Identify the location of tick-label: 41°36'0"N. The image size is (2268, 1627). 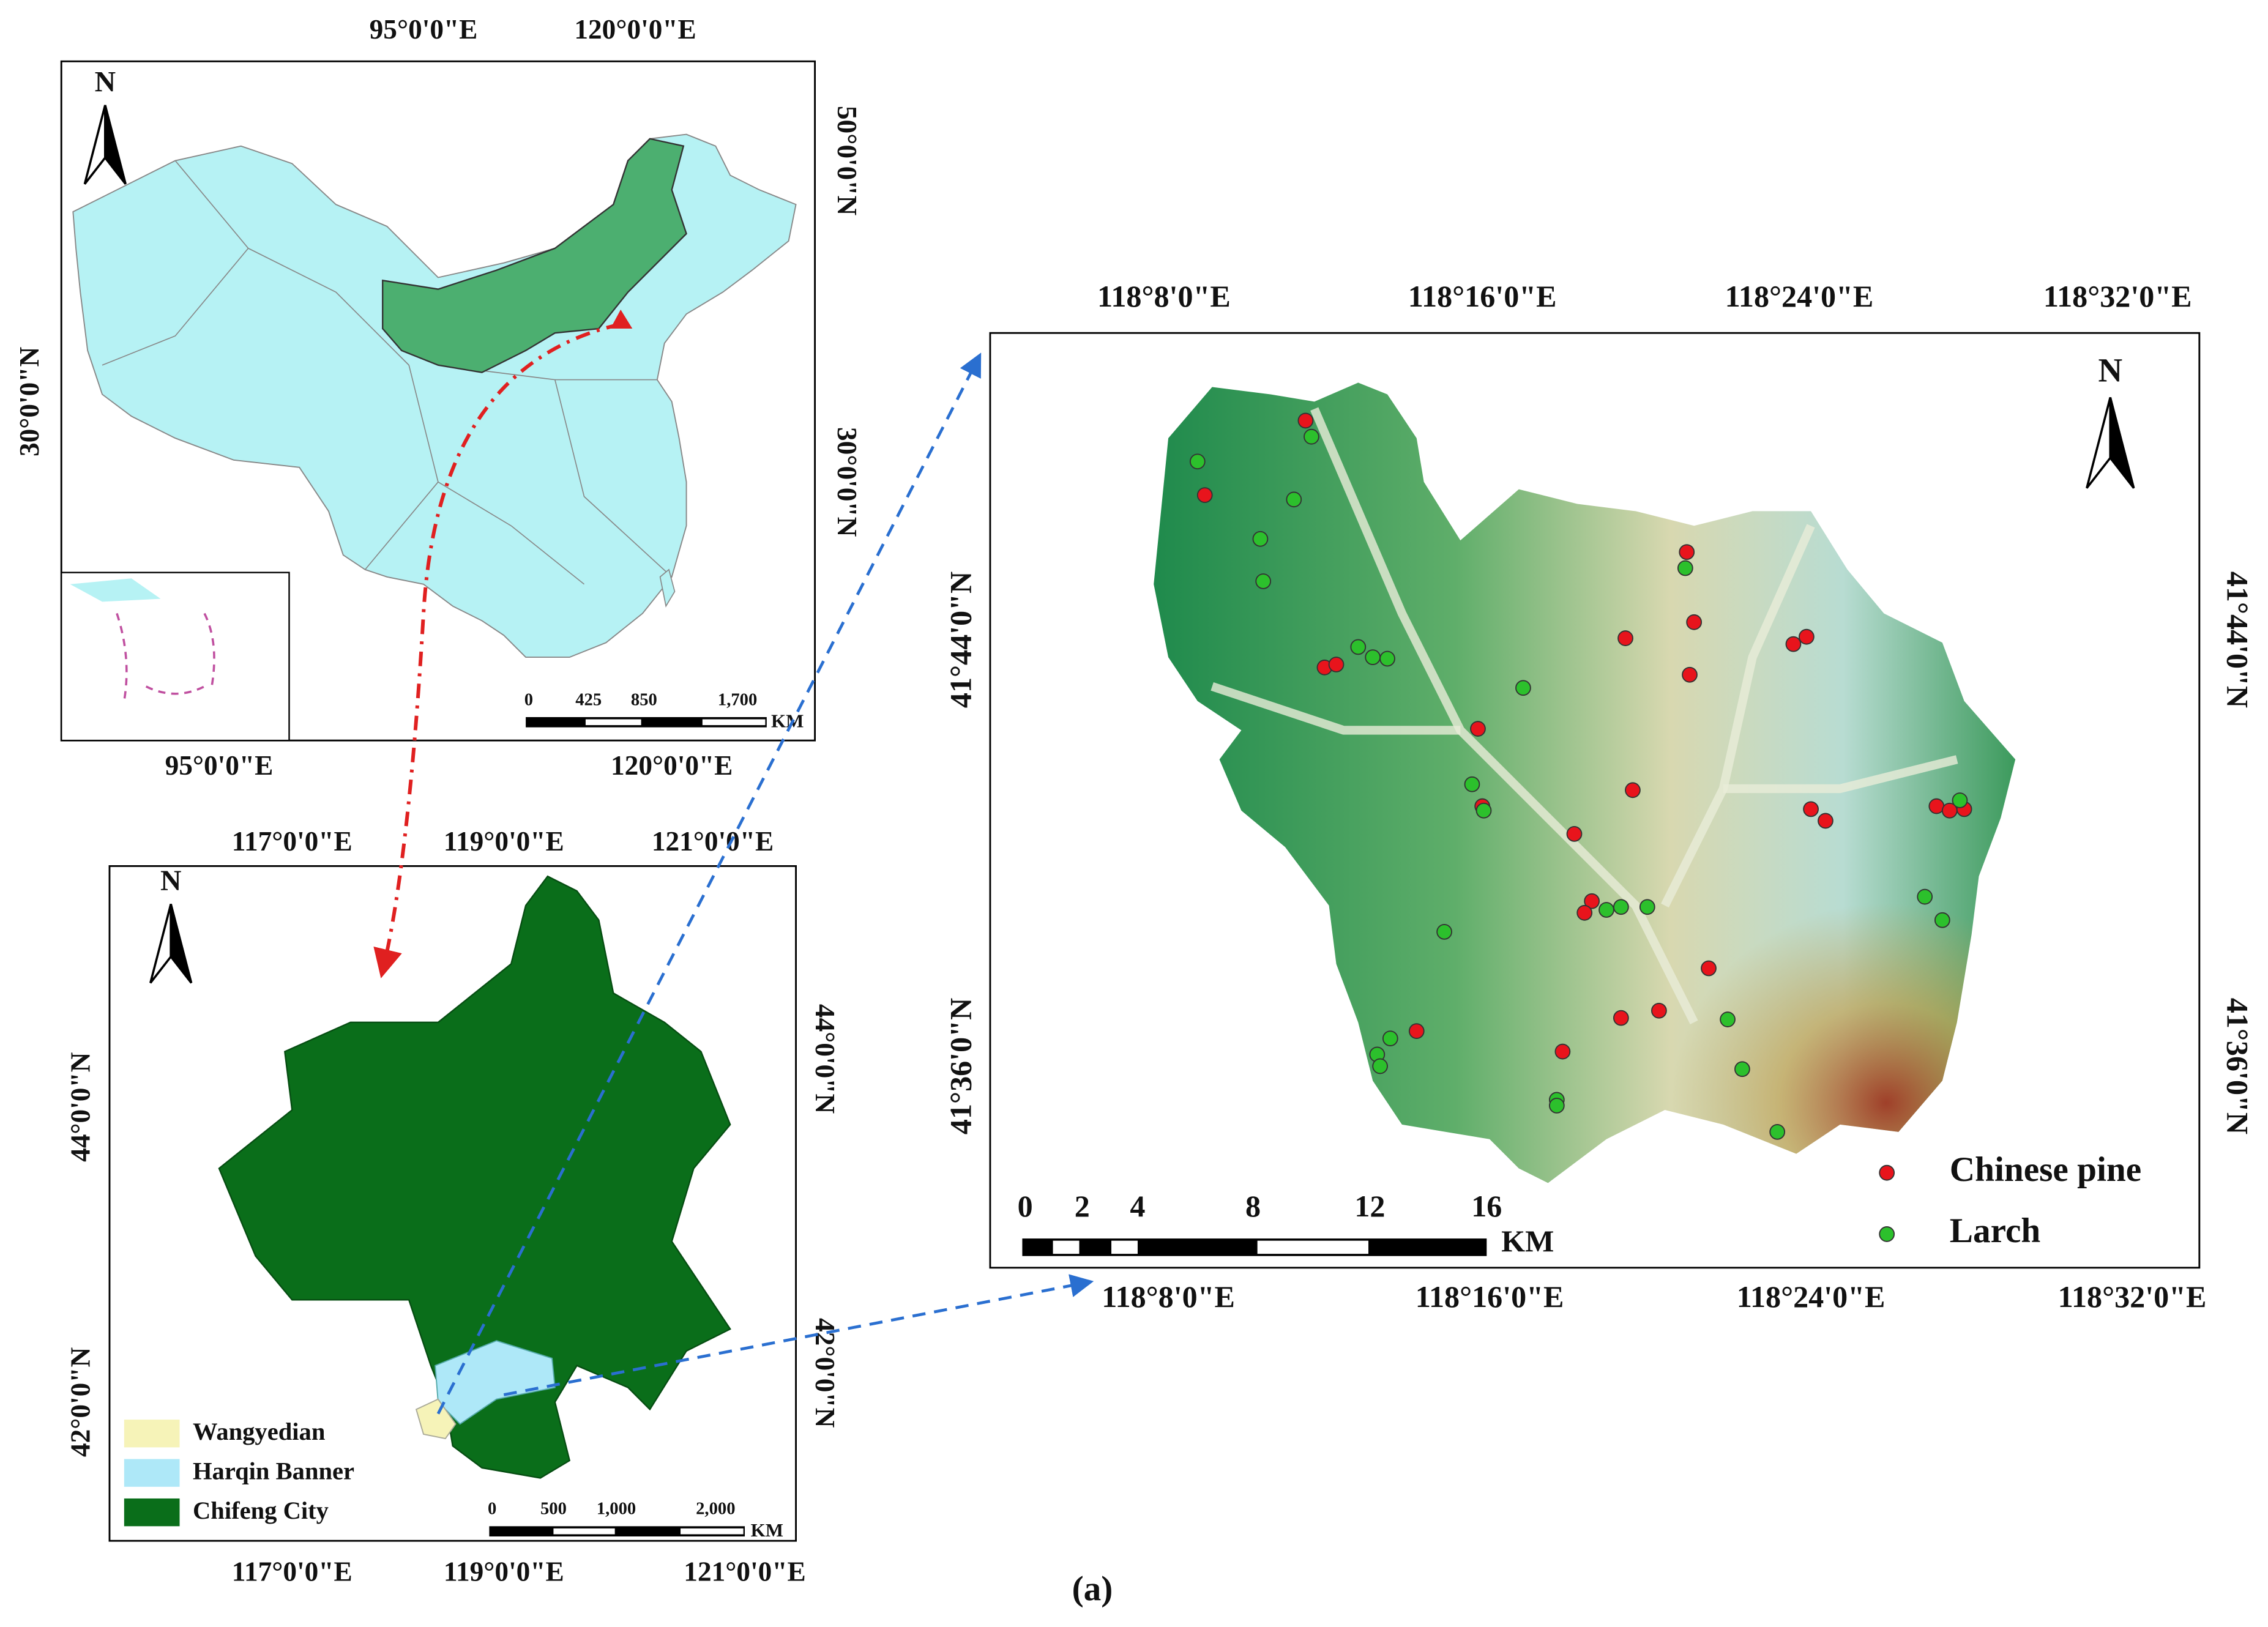
(960, 1066).